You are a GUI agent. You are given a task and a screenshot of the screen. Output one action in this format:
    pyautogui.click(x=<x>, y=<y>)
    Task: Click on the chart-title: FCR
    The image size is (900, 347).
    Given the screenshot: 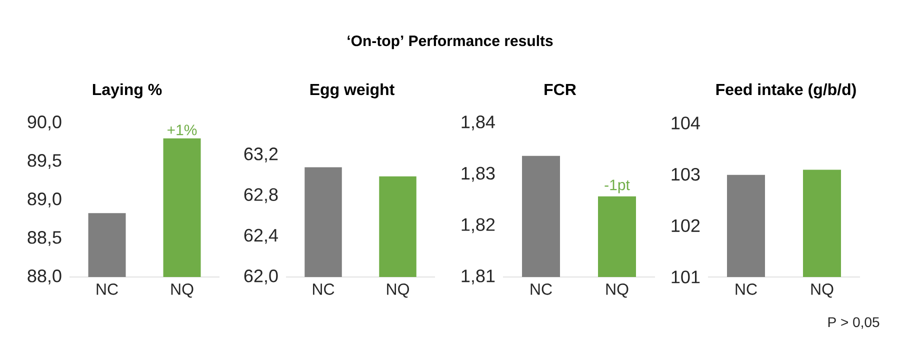 What is the action you would take?
    pyautogui.click(x=560, y=90)
    